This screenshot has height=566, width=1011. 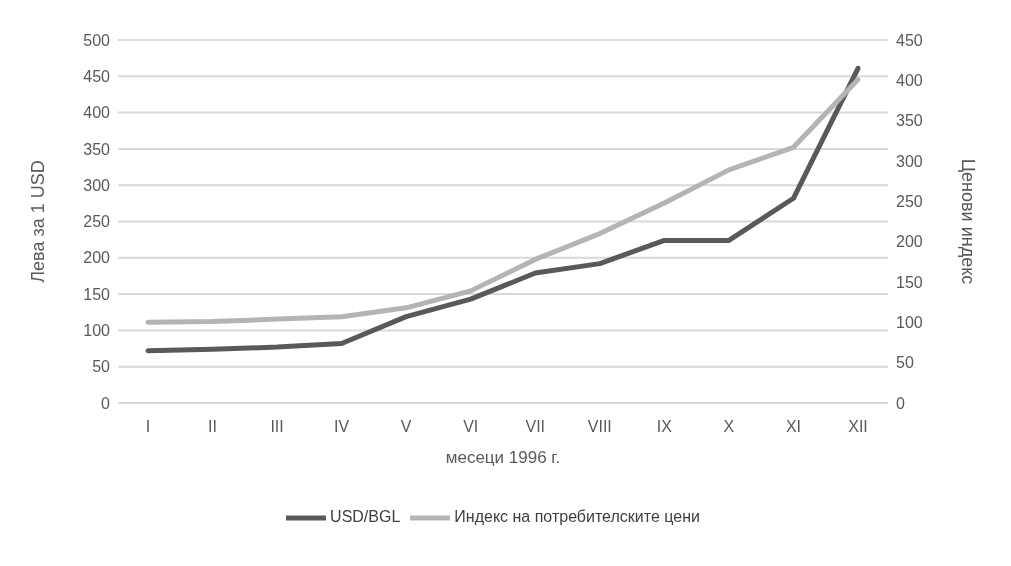 I want to click on y2-tick-label: 50, so click(x=905, y=363).